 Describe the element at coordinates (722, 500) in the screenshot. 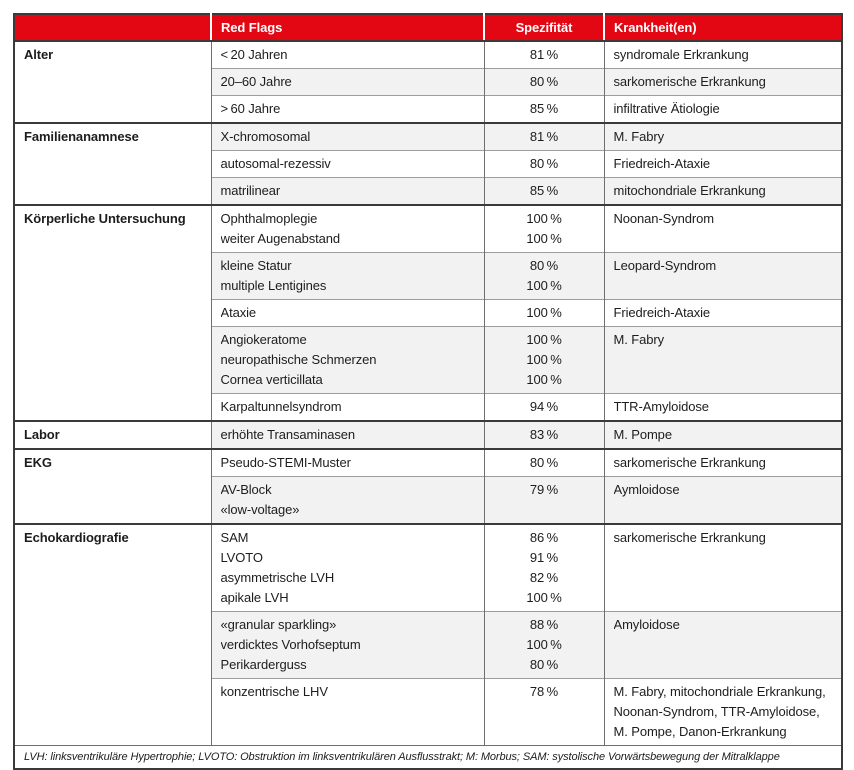

I see `disease-cell: Aymloidose` at that location.